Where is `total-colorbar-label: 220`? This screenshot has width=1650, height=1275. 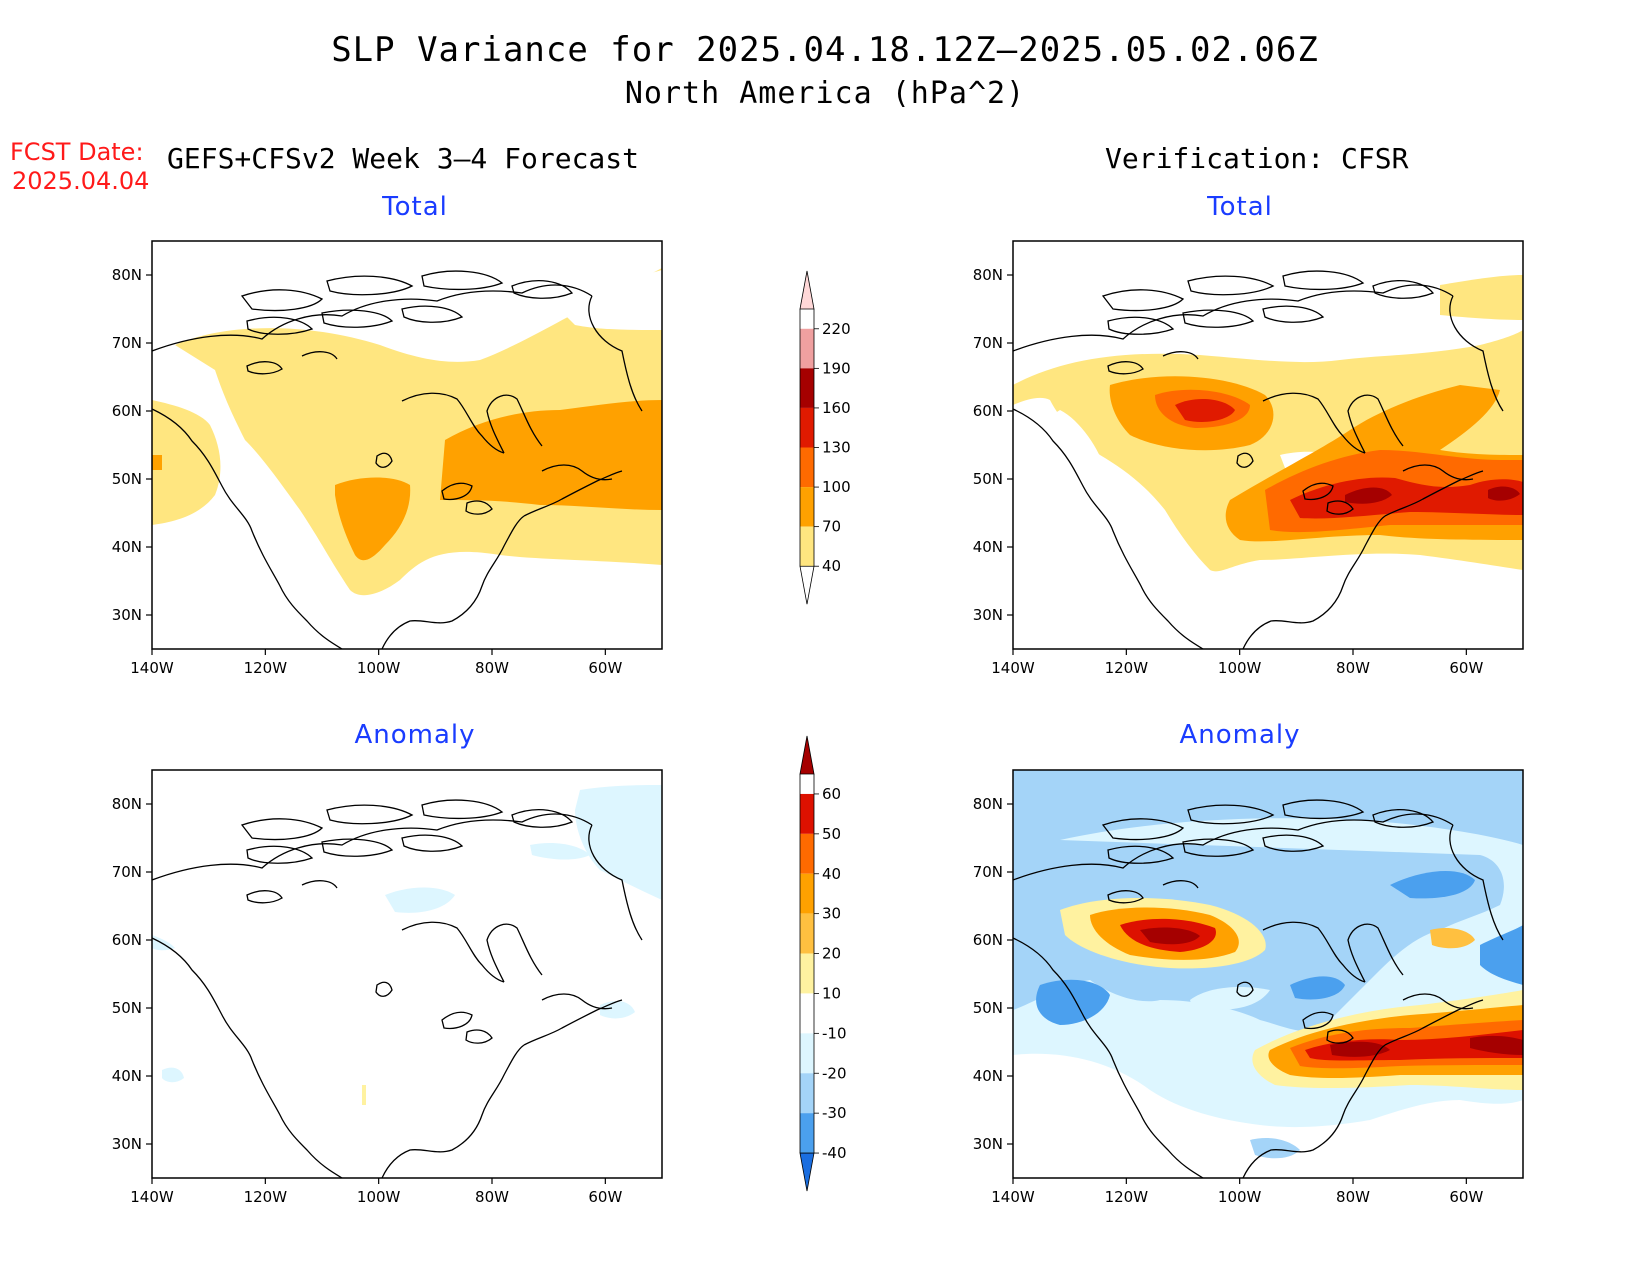
total-colorbar-label: 220 is located at coordinates (836, 329).